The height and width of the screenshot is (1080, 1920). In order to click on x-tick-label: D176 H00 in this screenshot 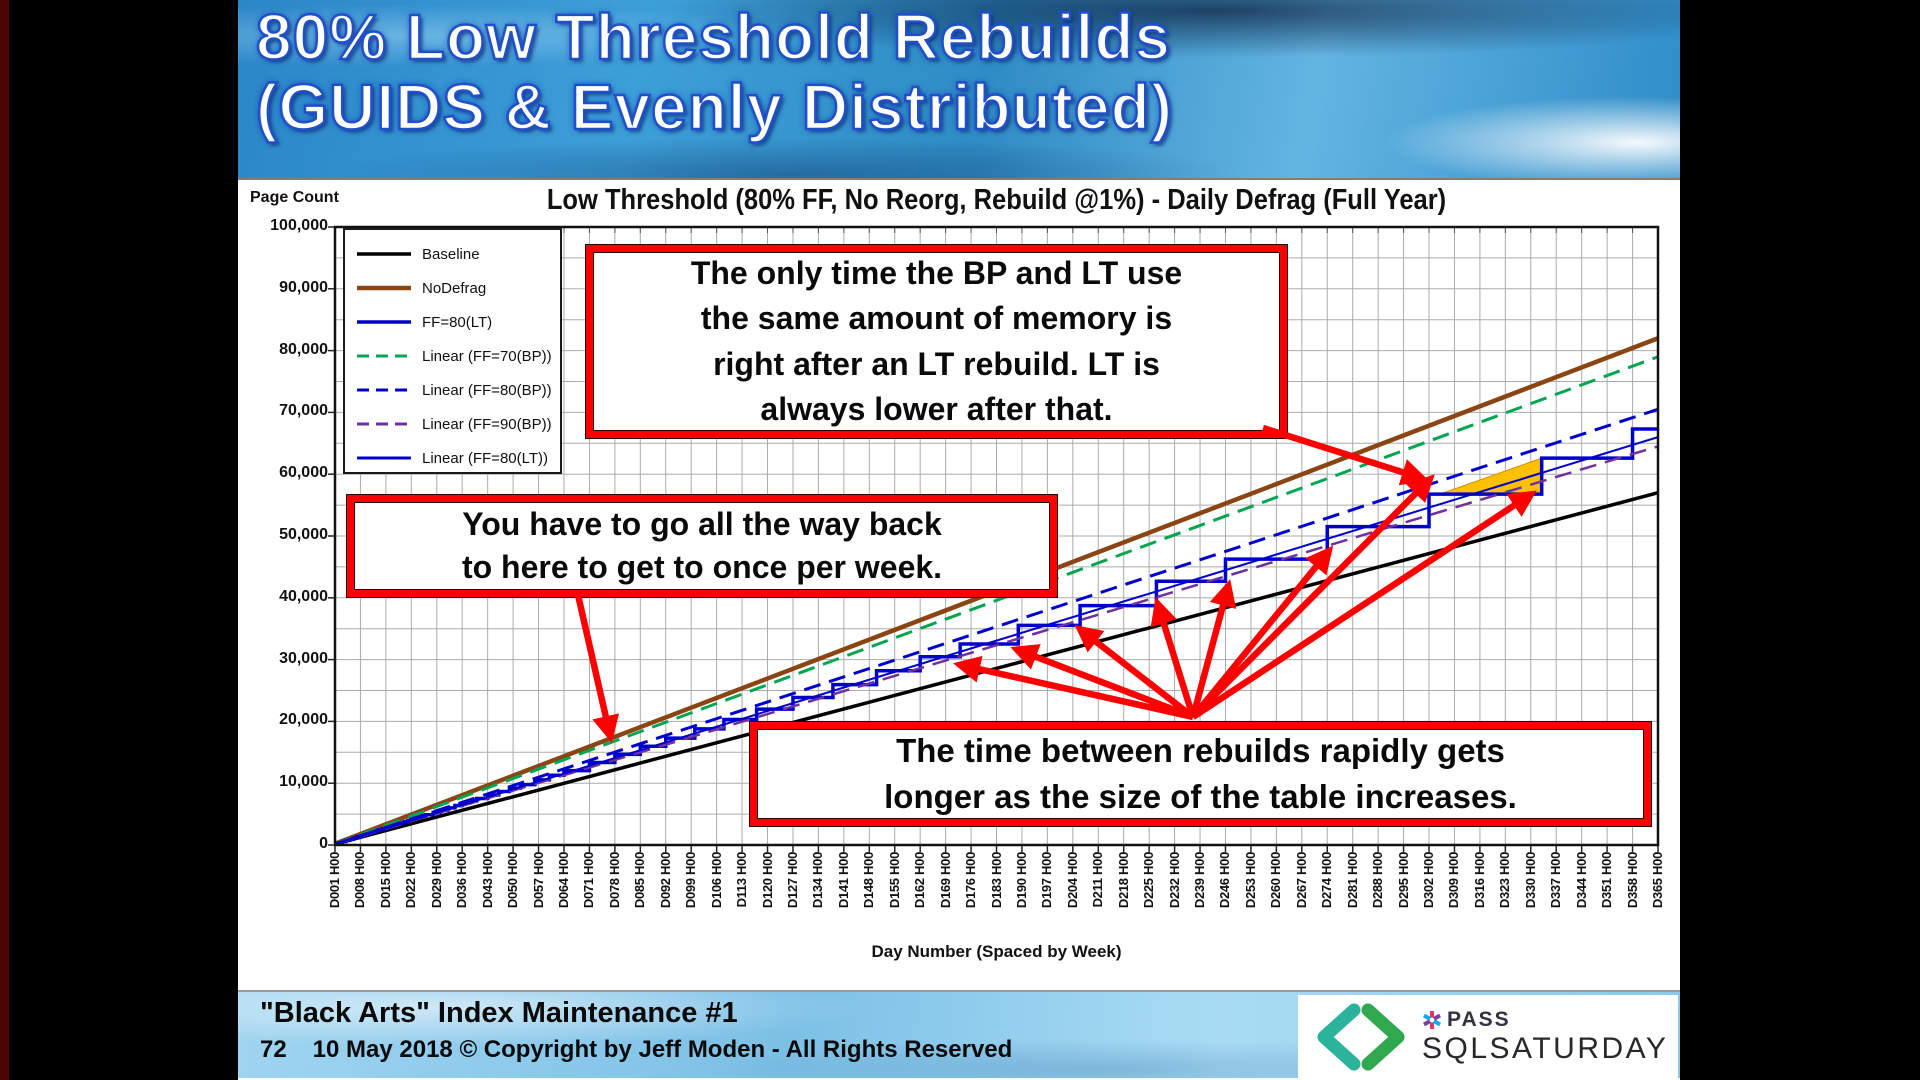, I will do `click(971, 880)`.